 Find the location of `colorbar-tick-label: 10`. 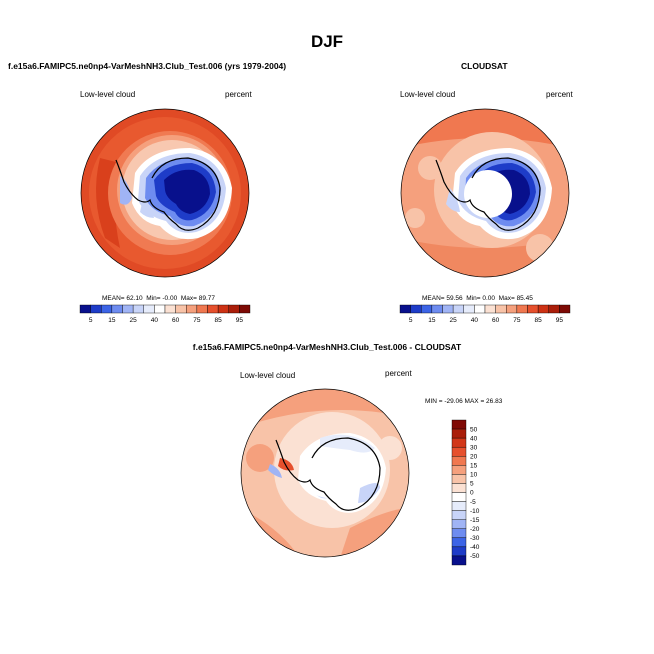

colorbar-tick-label: 10 is located at coordinates (474, 475).